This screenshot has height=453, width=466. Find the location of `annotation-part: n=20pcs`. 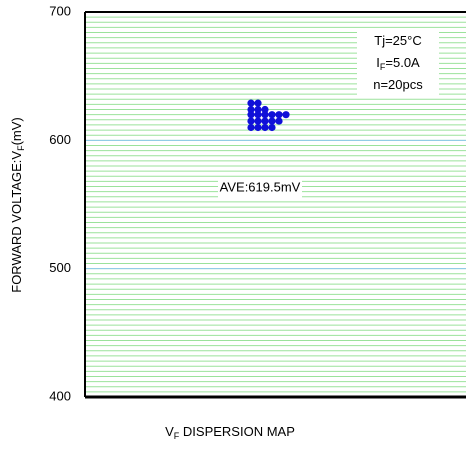

annotation-part: n=20pcs is located at coordinates (398, 84).